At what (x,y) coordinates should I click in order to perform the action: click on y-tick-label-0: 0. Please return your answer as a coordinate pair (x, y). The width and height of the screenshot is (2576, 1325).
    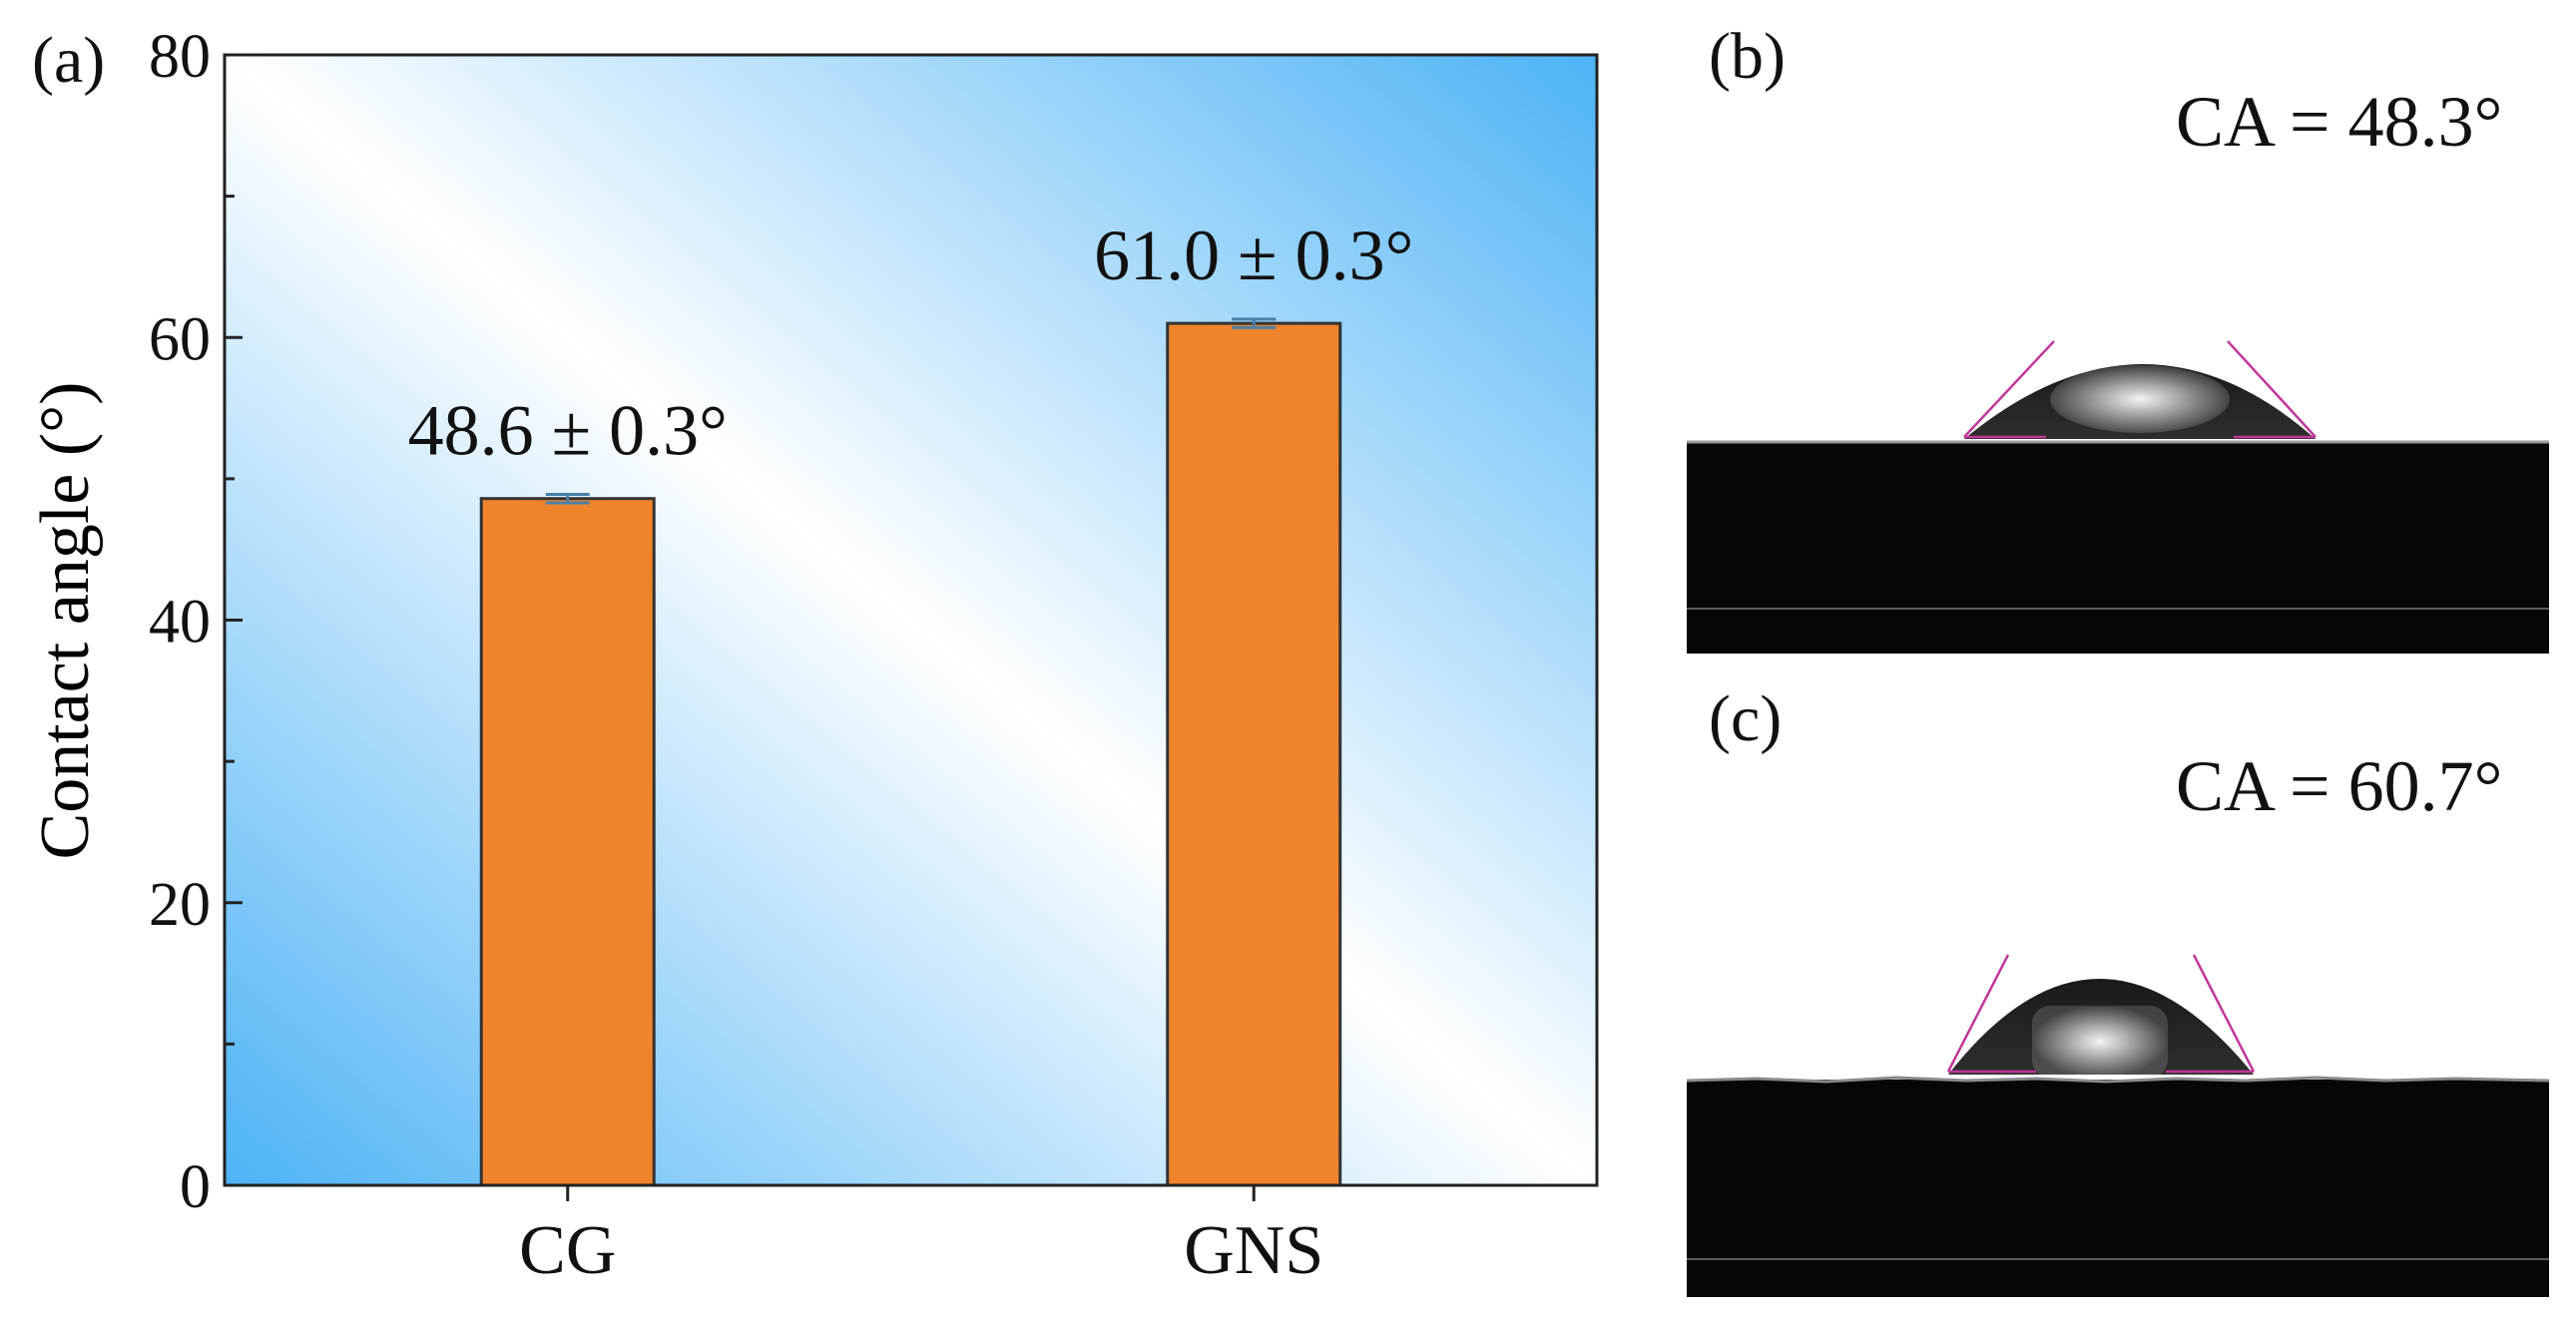
    Looking at the image, I should click on (196, 1187).